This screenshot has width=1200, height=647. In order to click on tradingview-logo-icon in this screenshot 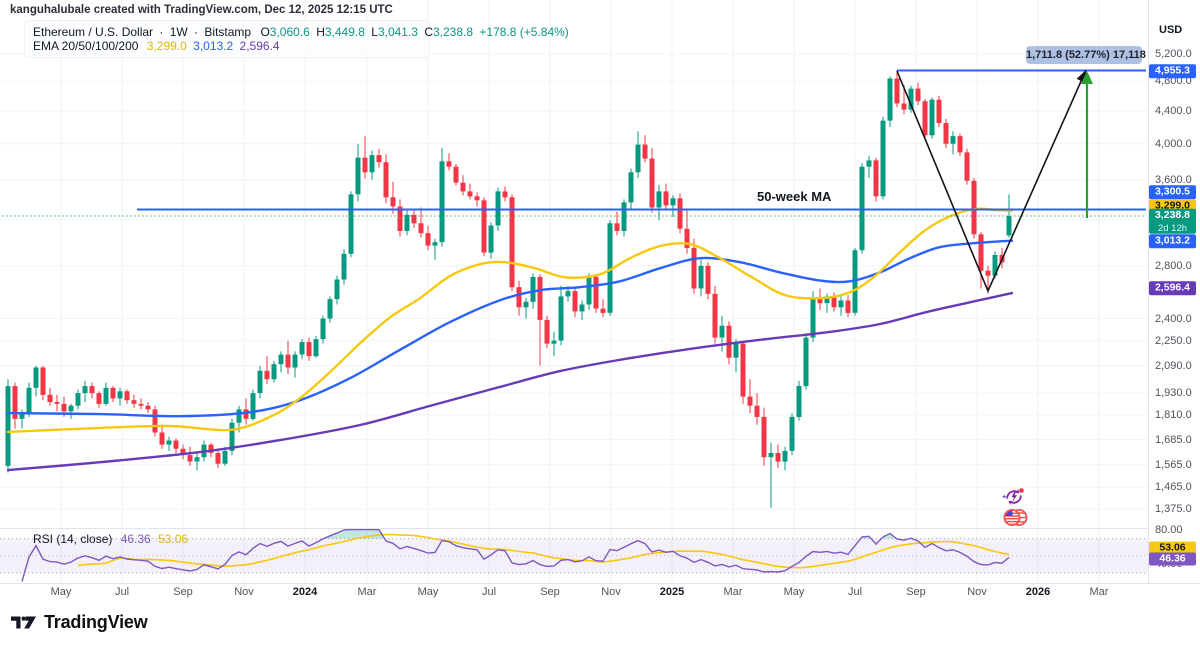, I will do `click(23, 622)`.